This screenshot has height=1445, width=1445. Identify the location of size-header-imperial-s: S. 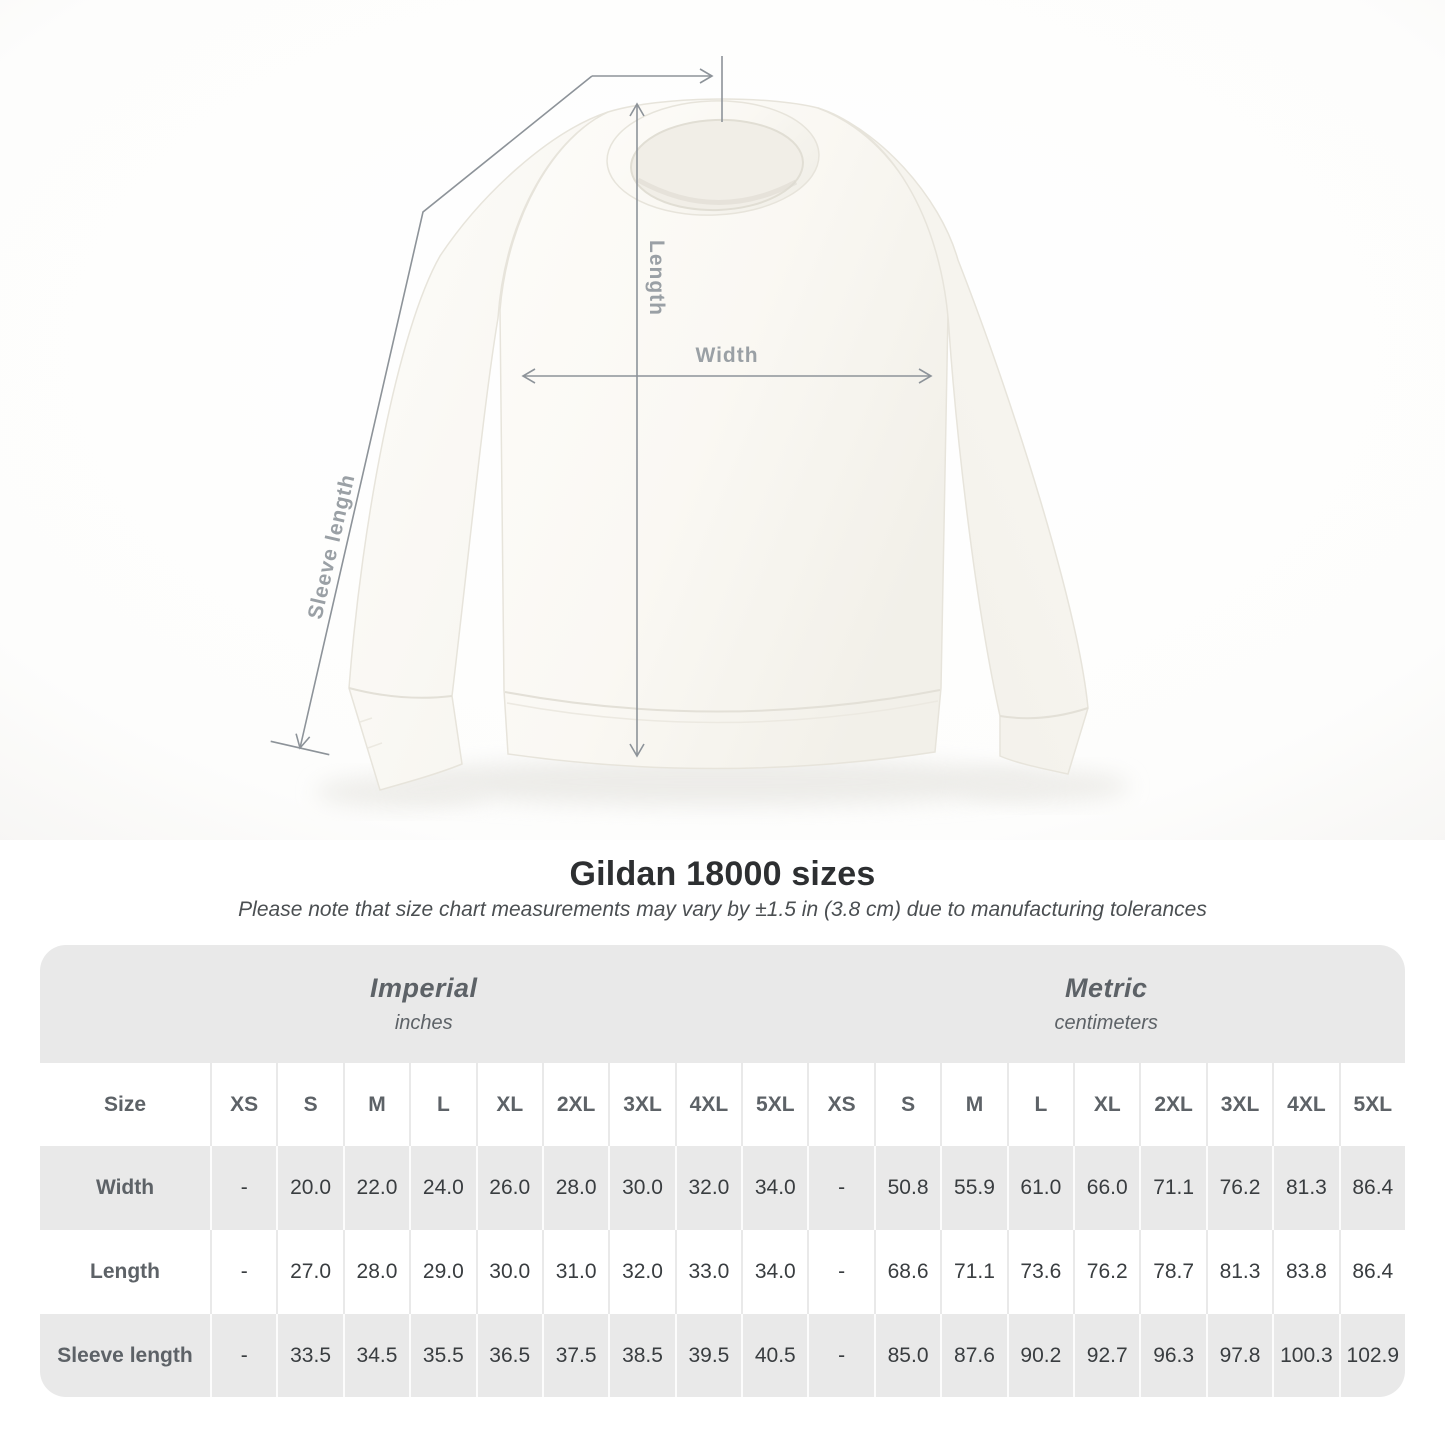
(309, 1104).